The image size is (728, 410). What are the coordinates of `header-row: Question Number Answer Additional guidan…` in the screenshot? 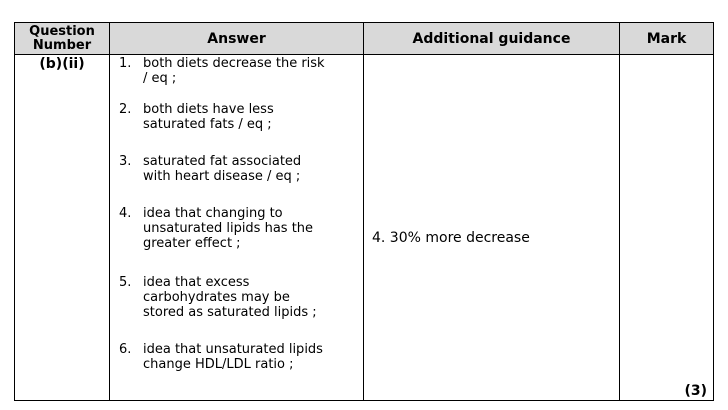 It's located at (364, 38).